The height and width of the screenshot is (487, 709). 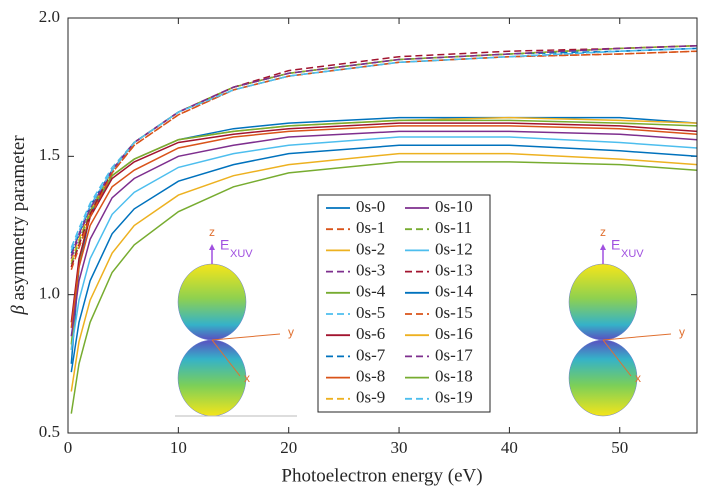 I want to click on legend-label: 0s-6, so click(x=370, y=333).